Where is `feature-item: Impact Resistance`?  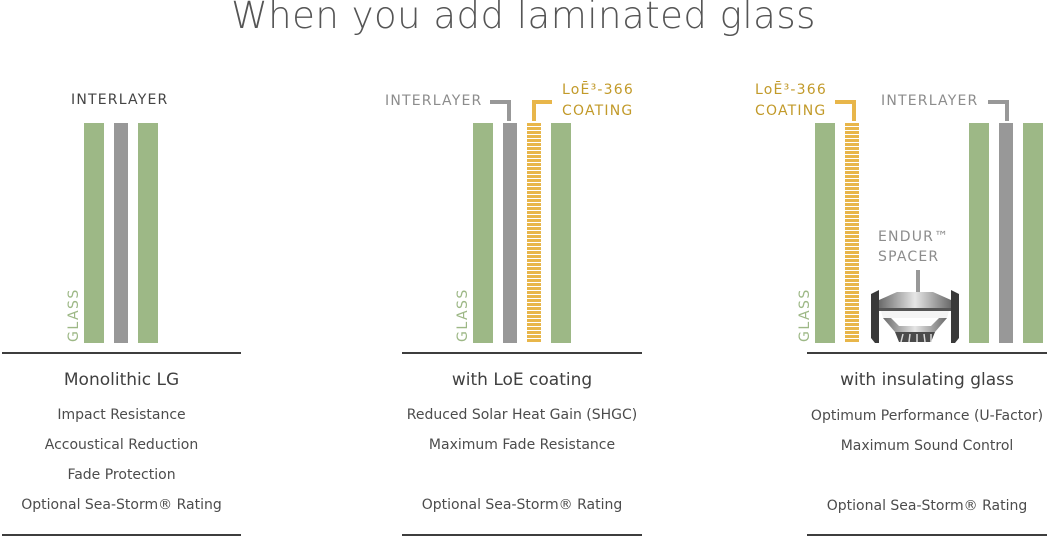
feature-item: Impact Resistance is located at coordinates (121, 415).